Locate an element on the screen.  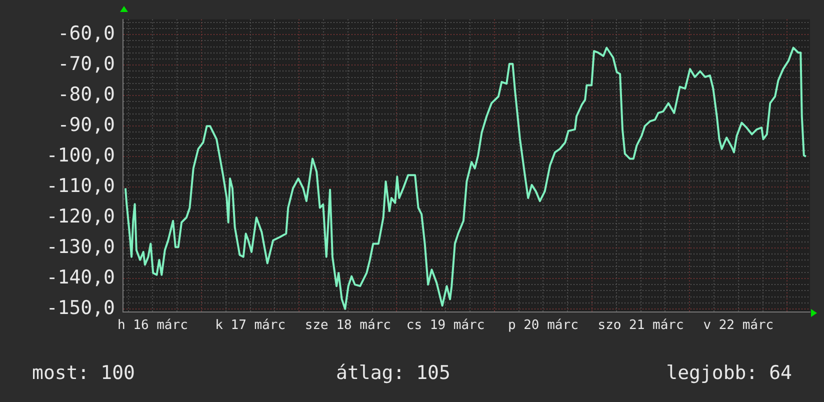
x-tick-label: p 20 márc is located at coordinates (543, 326).